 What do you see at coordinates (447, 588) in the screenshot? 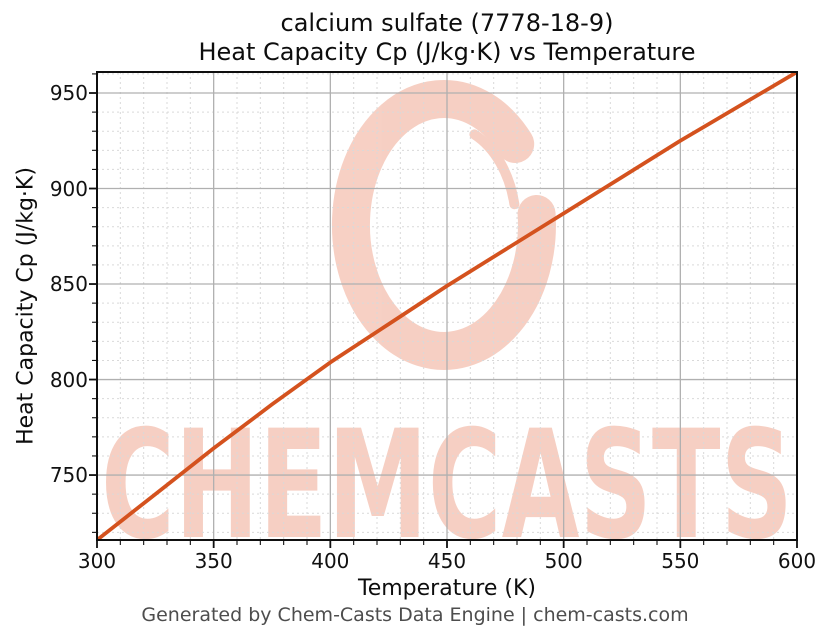
I see `x-axis-label: Temperature (K)` at bounding box center [447, 588].